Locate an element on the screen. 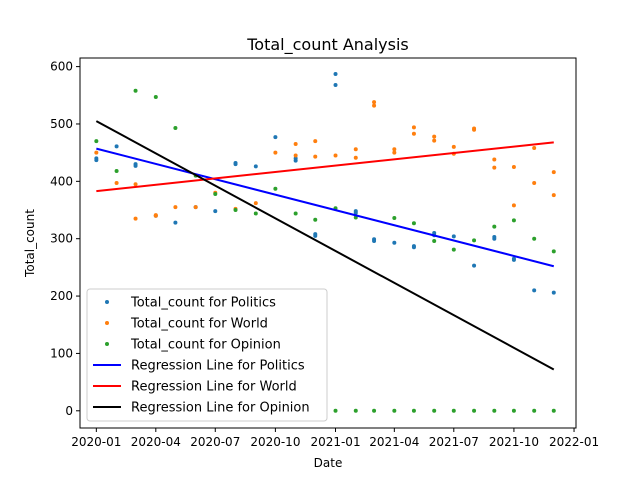  x-tick-label: 2020-04 is located at coordinates (156, 442).